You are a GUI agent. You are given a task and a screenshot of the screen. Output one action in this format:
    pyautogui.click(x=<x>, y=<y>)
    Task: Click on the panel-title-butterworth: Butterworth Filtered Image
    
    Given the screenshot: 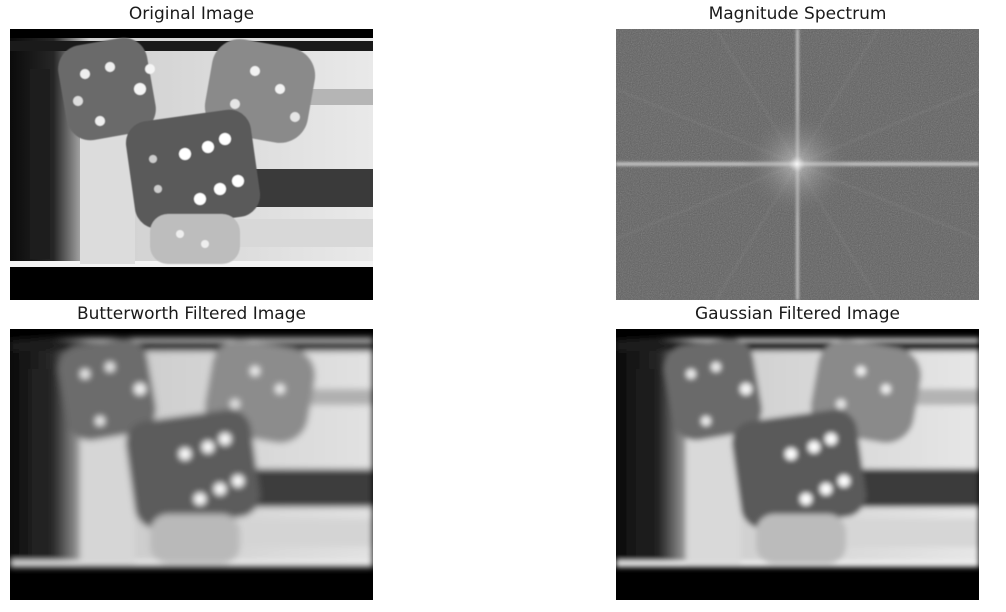 What is the action you would take?
    pyautogui.click(x=191, y=314)
    